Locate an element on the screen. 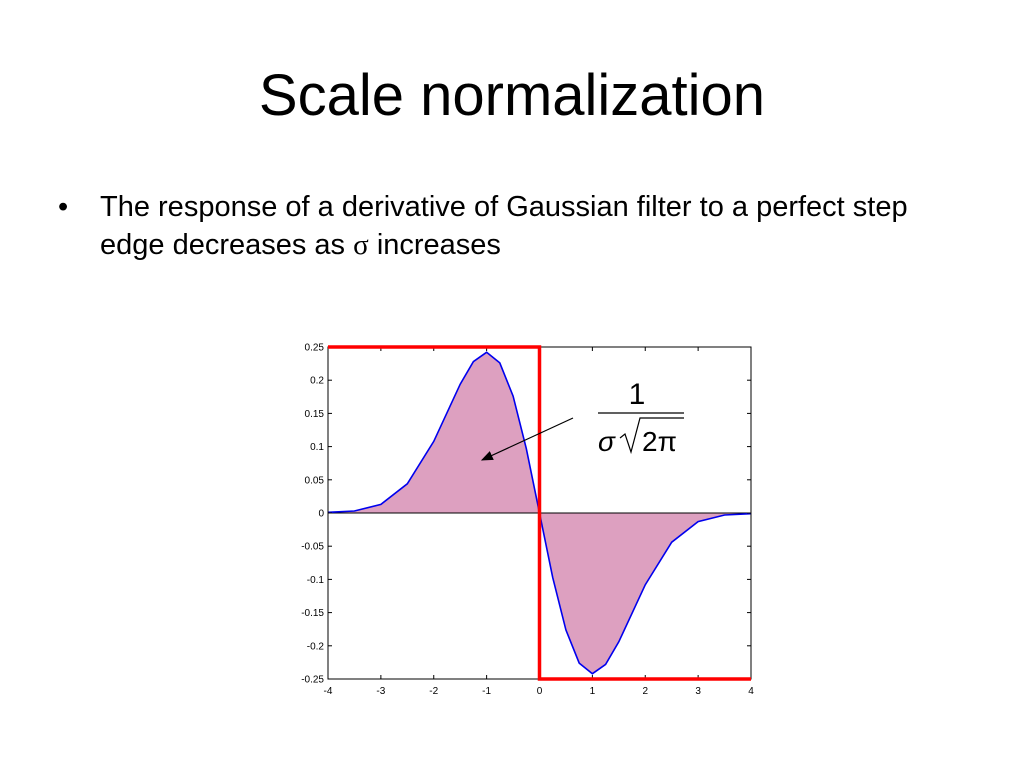  x-tick-label: -4 is located at coordinates (328, 691).